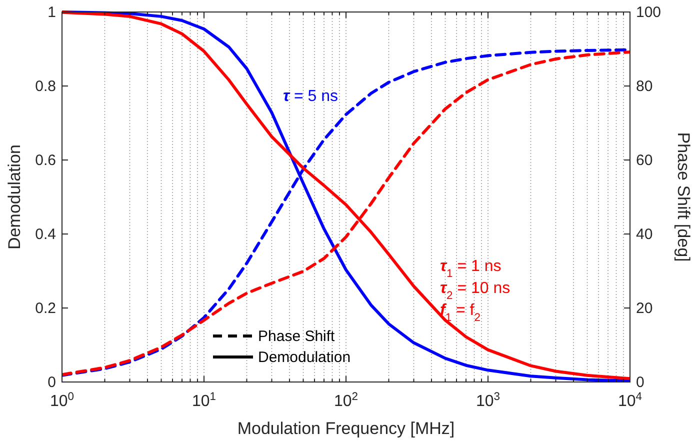  What do you see at coordinates (649, 12) in the screenshot?
I see `y2-tick-label: 100` at bounding box center [649, 12].